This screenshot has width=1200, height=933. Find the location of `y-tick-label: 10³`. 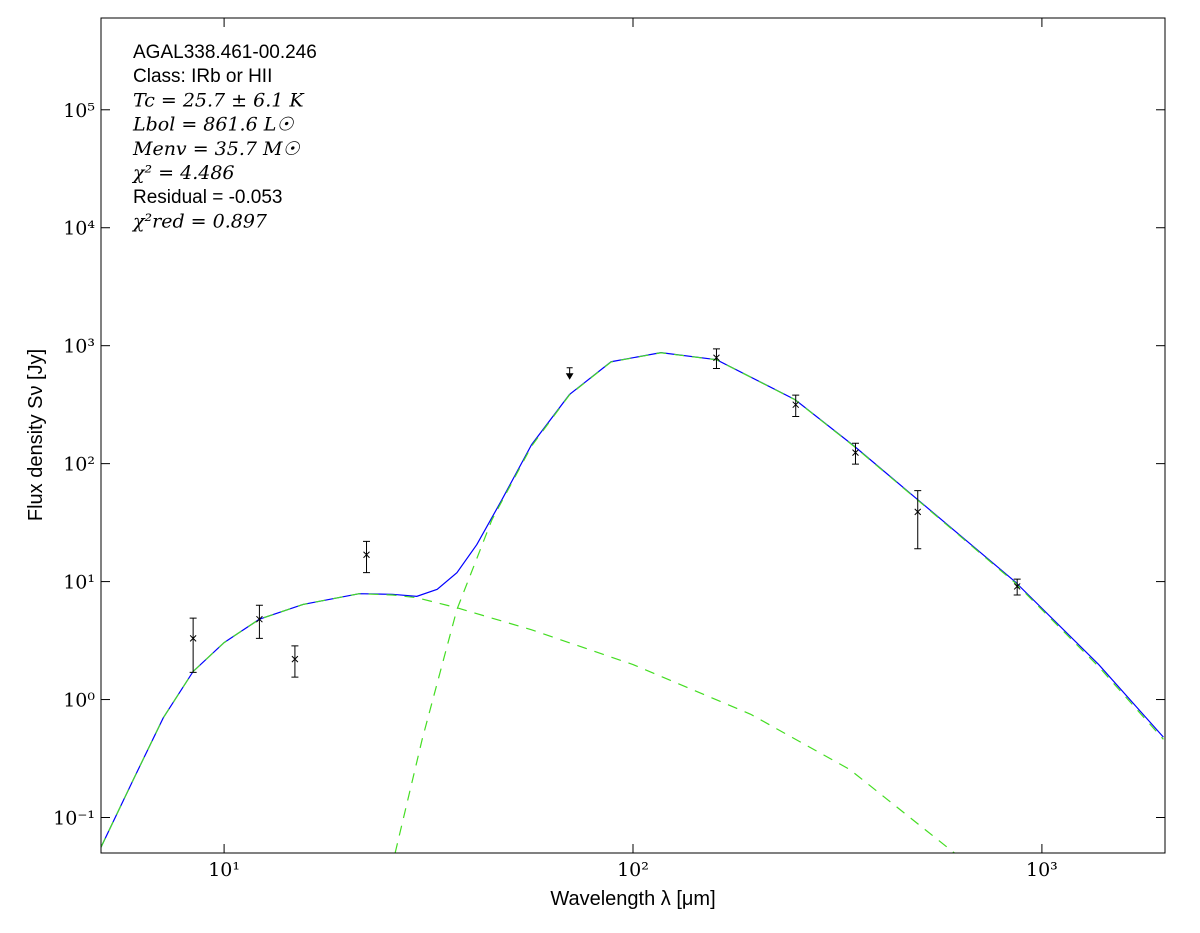

y-tick-label: 10³ is located at coordinates (79, 347).